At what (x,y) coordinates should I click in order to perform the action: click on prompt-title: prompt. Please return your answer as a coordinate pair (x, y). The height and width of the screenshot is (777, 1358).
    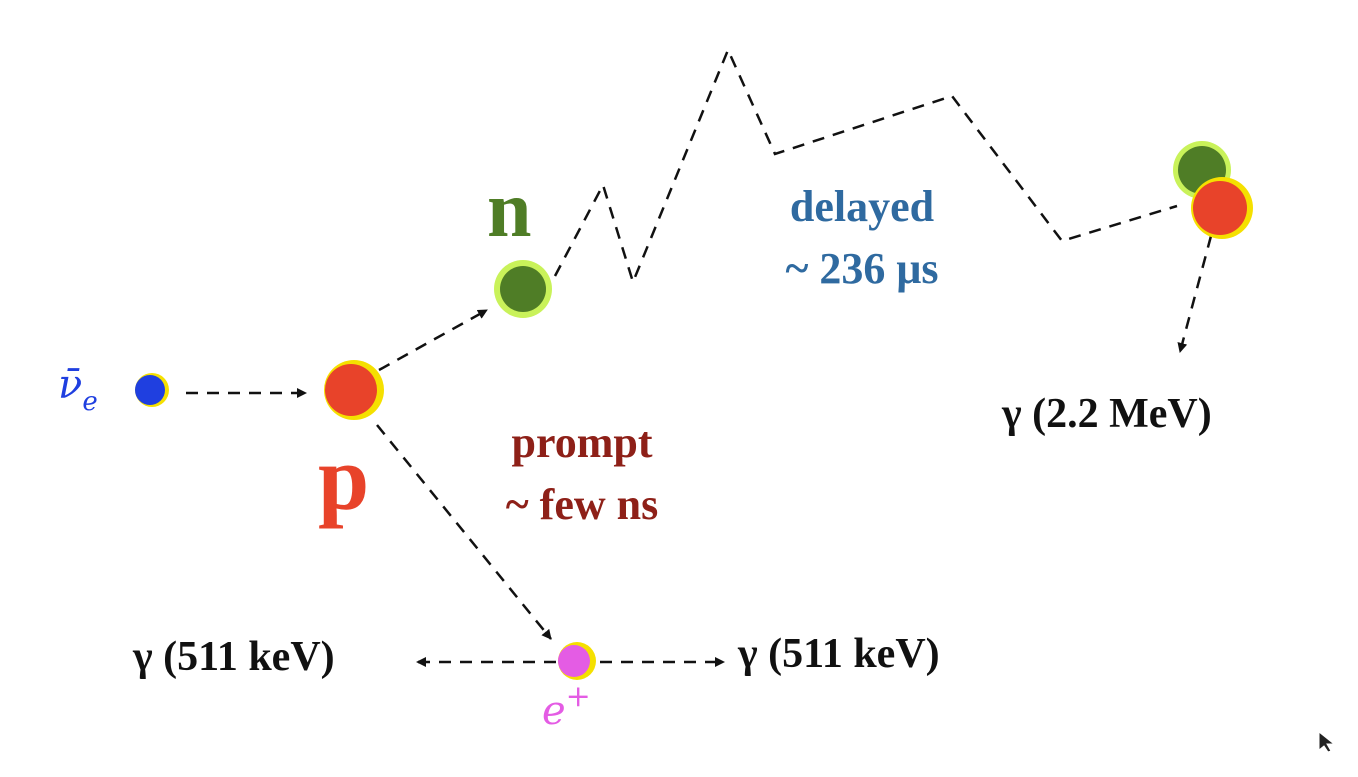
    Looking at the image, I should click on (582, 442).